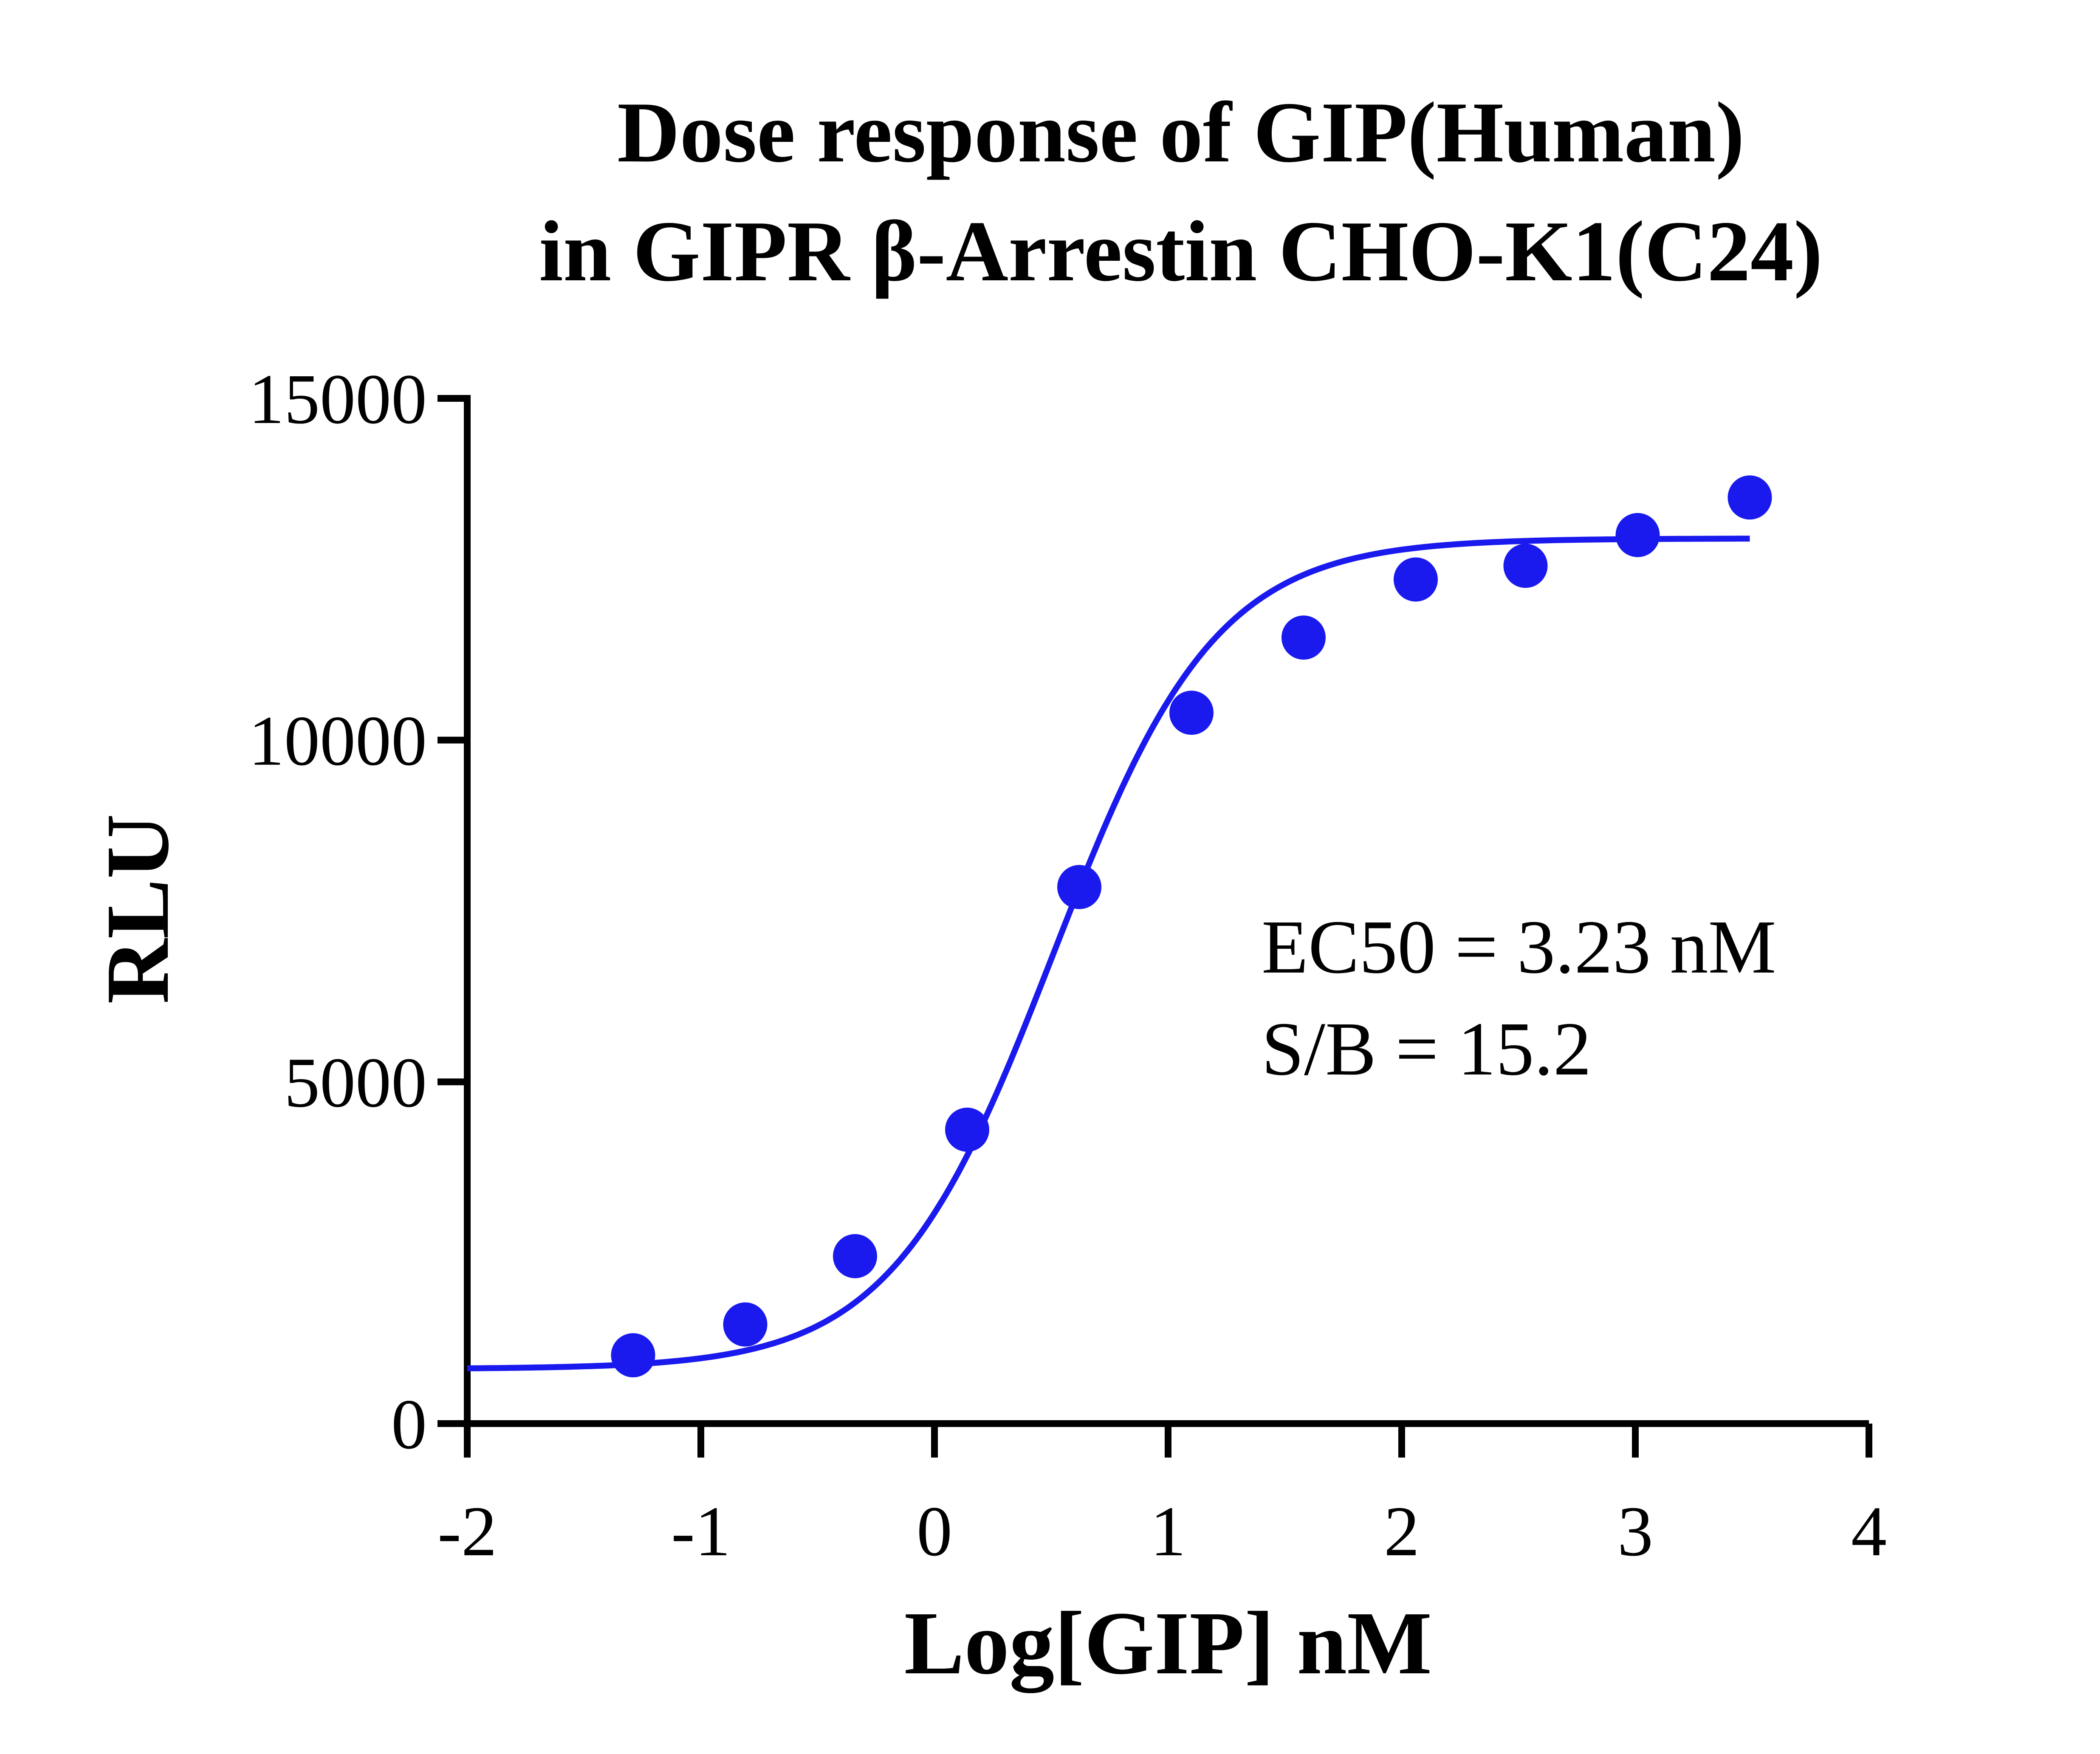  What do you see at coordinates (355, 1082) in the screenshot?
I see `y-tick-label: 5000` at bounding box center [355, 1082].